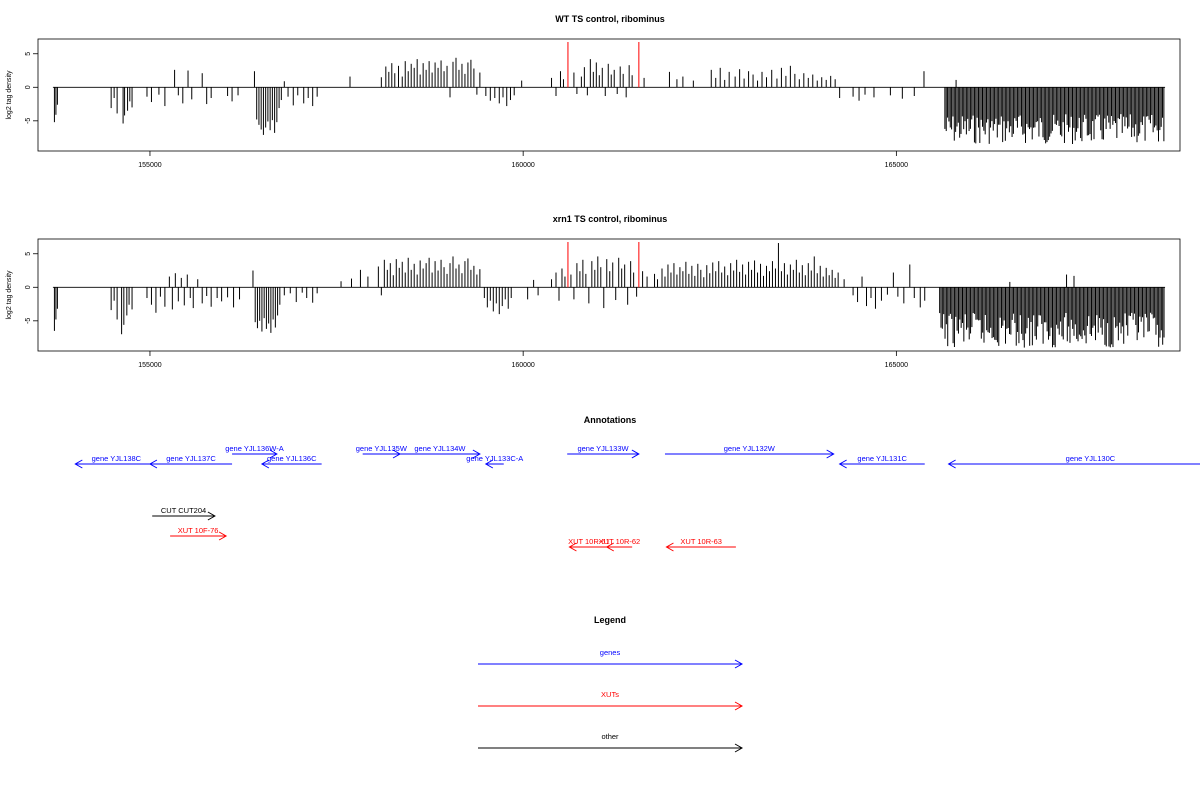 The width and height of the screenshot is (1200, 800). I want to click on gene-arrow-label: gene YJL135W, so click(382, 448).